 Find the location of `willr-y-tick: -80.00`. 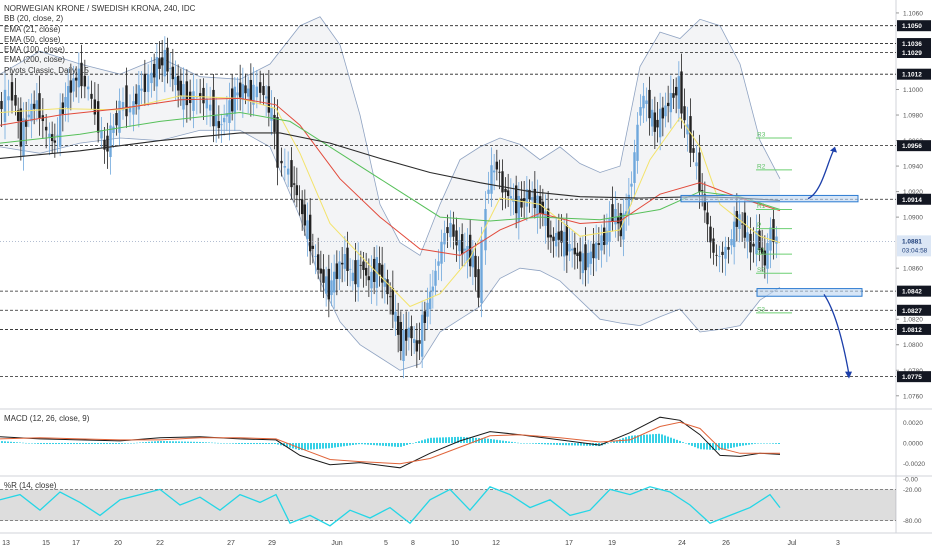

willr-y-tick: -80.00 is located at coordinates (912, 521).